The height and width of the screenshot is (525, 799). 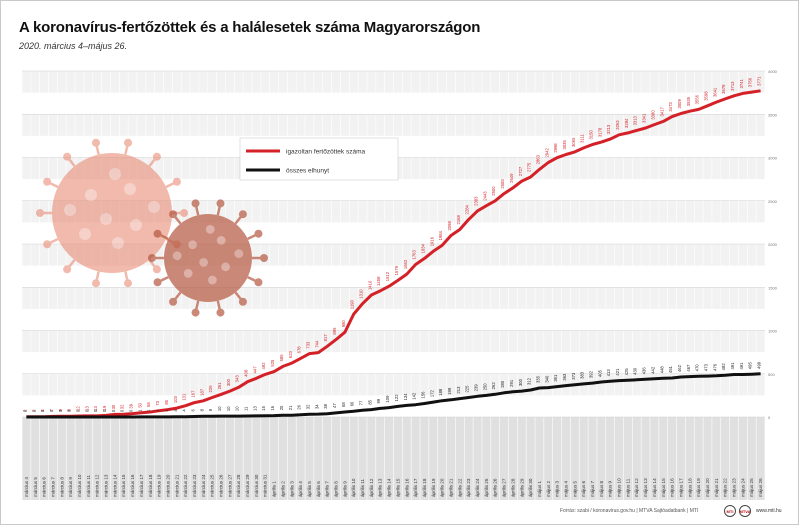 What do you see at coordinates (530, 487) in the screenshot?
I see `x-tick-label: április 30` at bounding box center [530, 487].